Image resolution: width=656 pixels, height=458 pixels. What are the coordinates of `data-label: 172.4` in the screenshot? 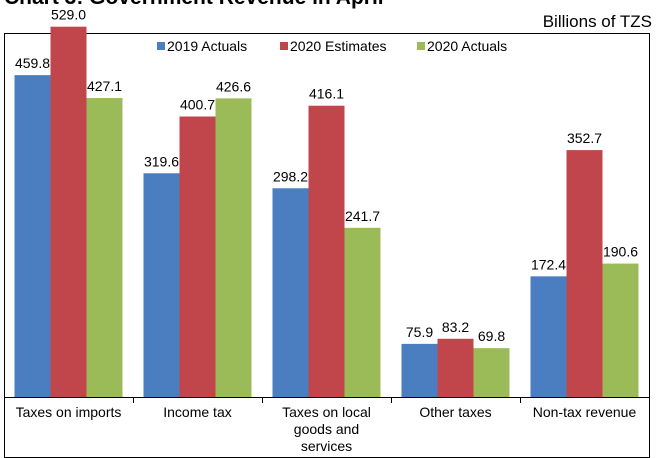 It's located at (548, 264).